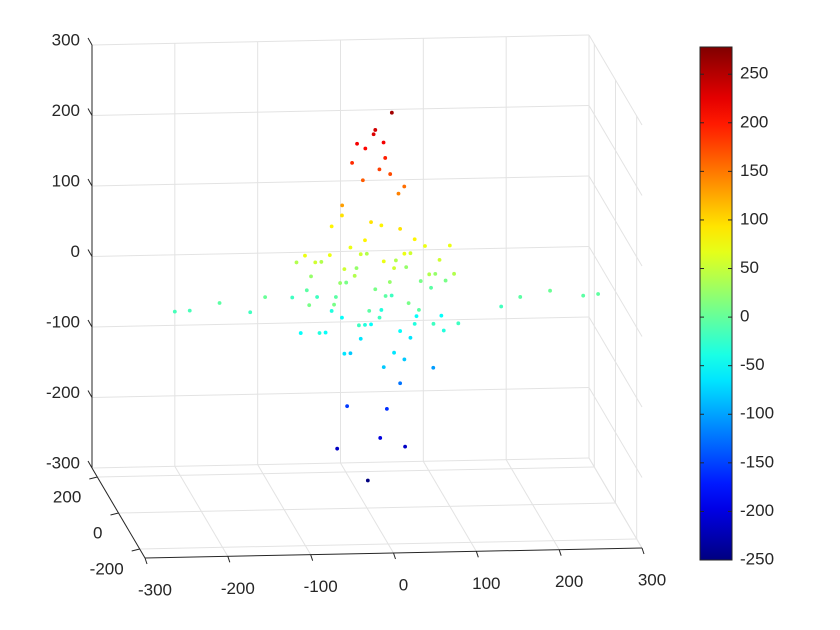 This screenshot has height=630, width=840. I want to click on colorbar-tick-label: 250, so click(754, 73).